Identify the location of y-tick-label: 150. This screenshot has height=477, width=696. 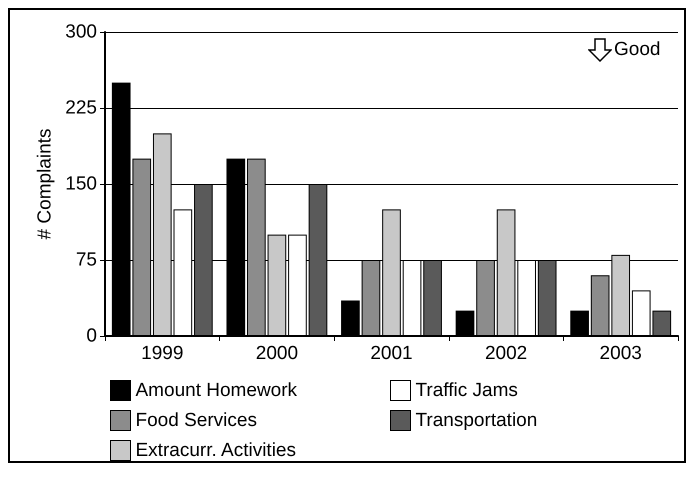
(81, 184).